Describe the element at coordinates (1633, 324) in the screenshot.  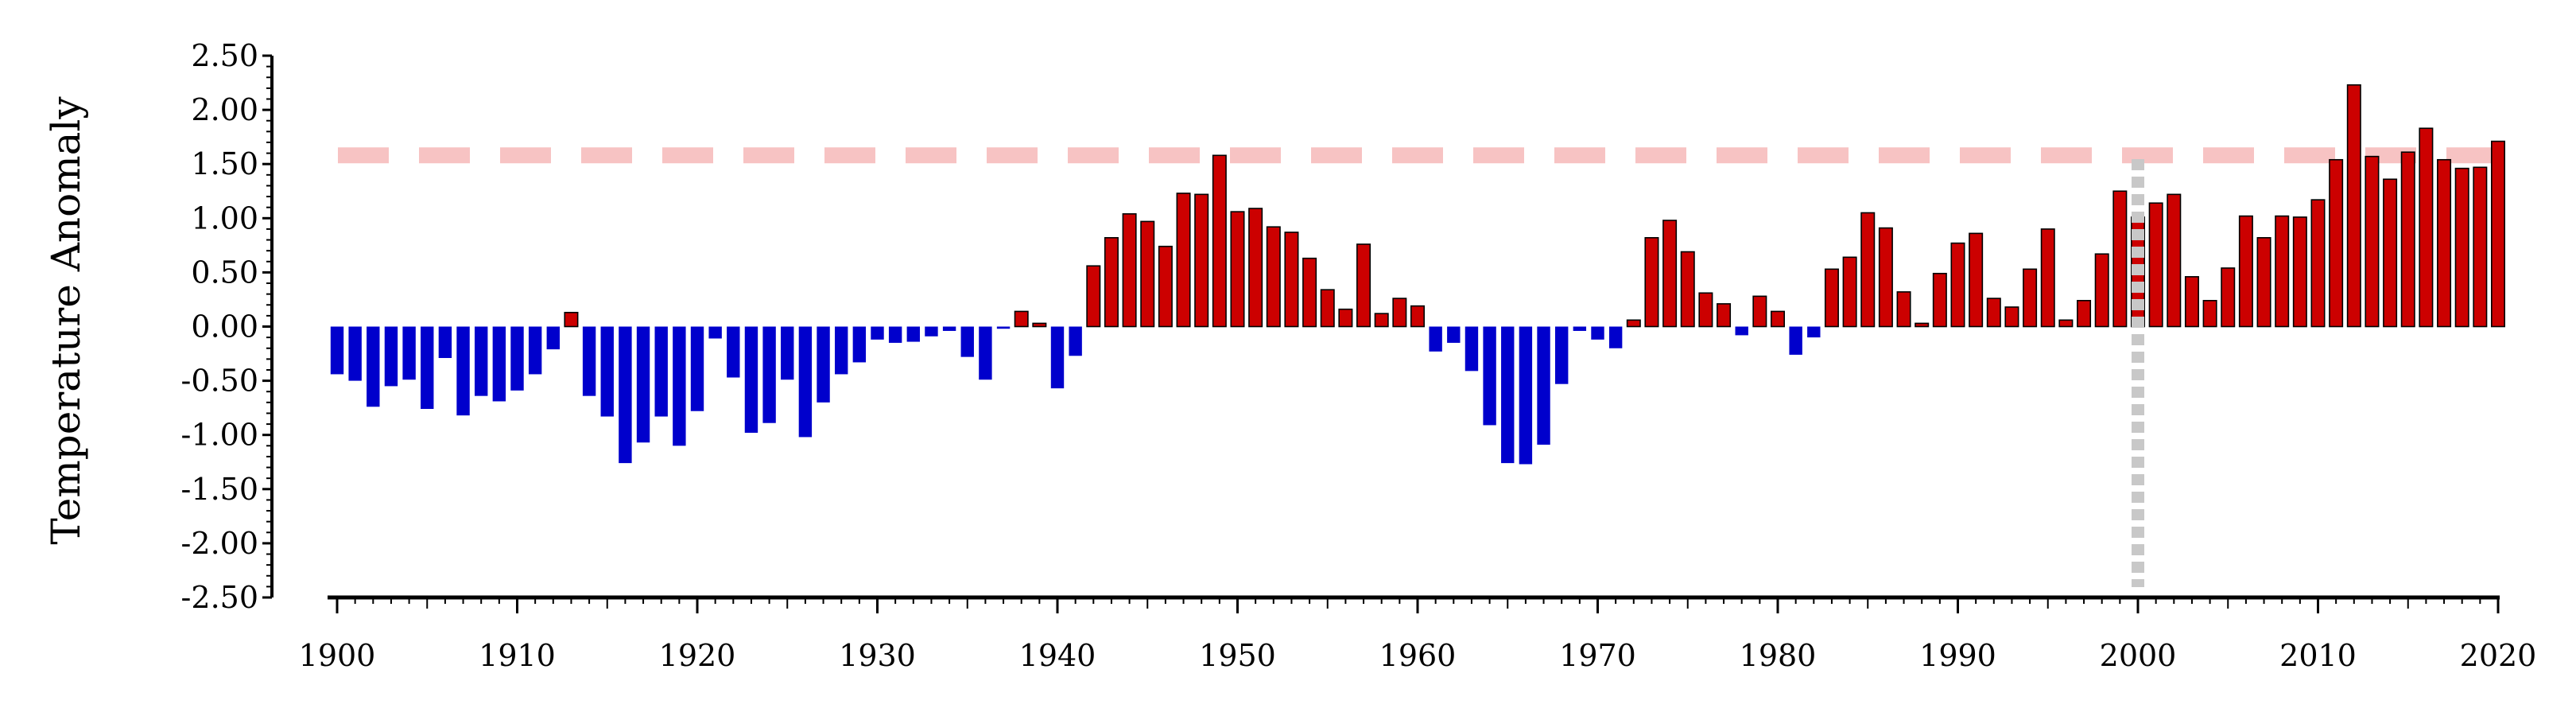
I see `bar-1972` at that location.